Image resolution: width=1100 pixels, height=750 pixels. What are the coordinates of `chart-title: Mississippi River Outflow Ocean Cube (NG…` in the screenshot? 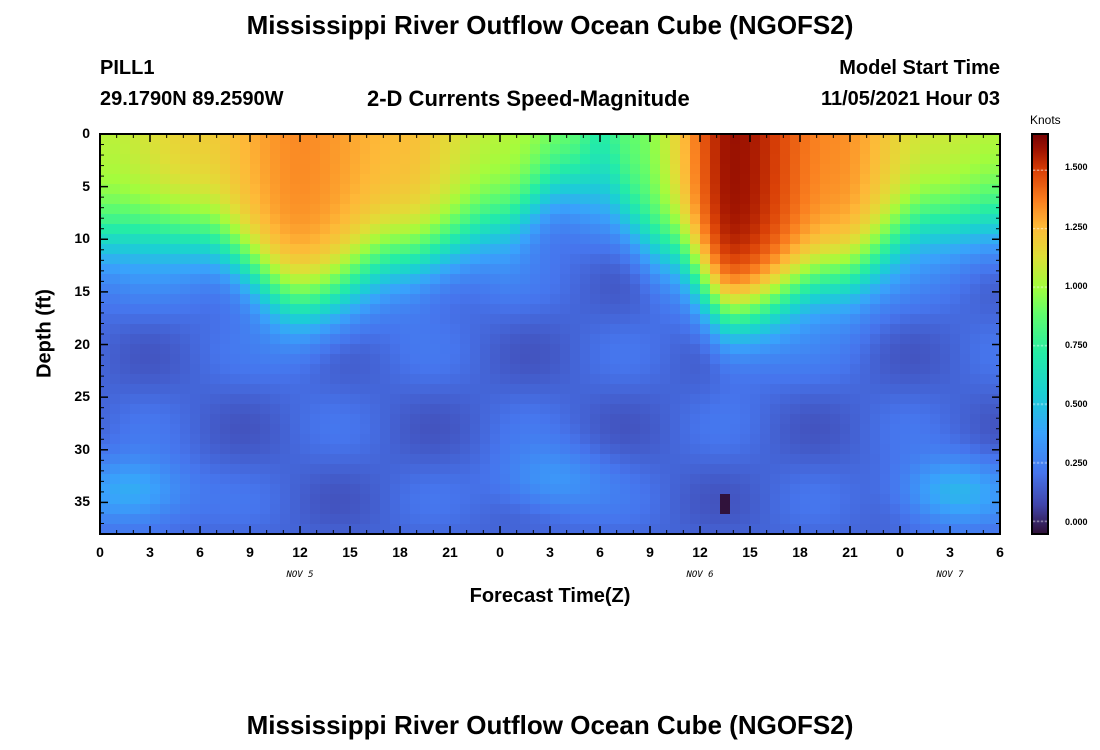 It's located at (550, 25).